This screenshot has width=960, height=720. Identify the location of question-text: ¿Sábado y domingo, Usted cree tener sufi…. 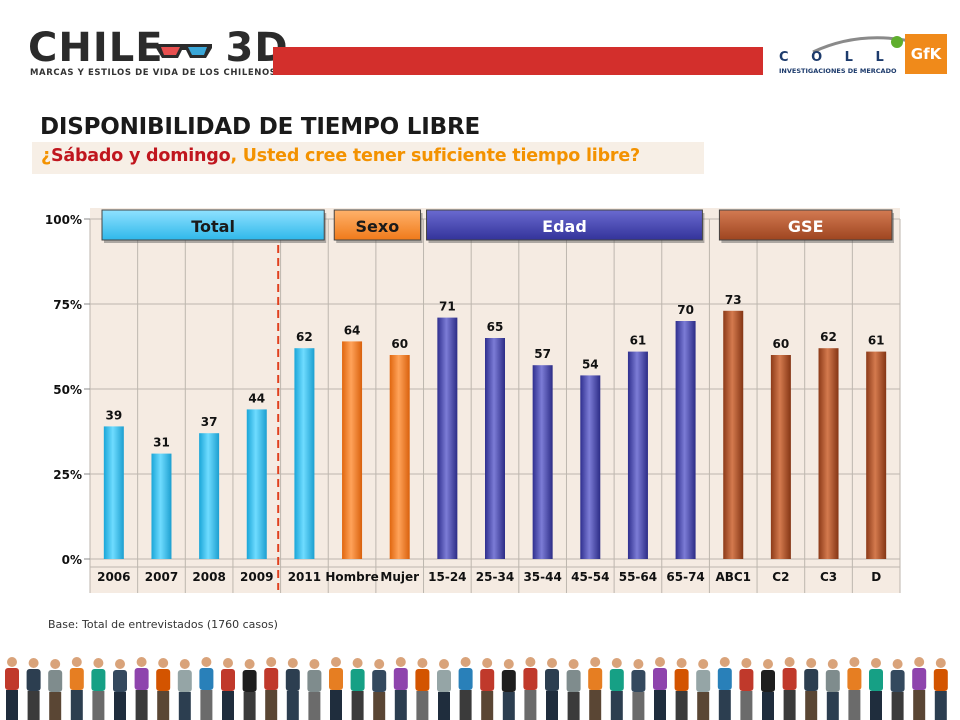
(368, 158).